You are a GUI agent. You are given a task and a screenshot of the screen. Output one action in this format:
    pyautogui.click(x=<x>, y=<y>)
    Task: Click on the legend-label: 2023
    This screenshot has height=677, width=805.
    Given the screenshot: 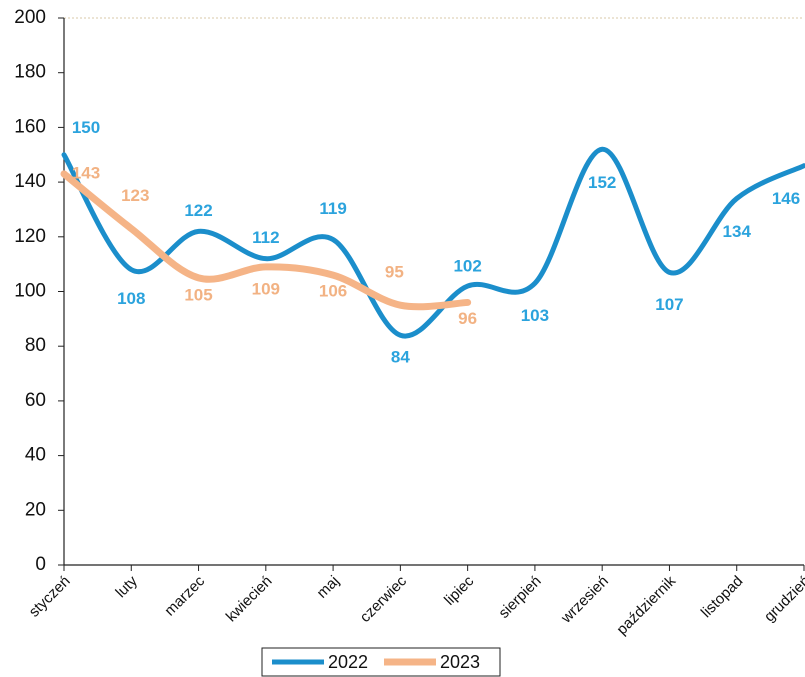 What is the action you would take?
    pyautogui.click(x=460, y=662)
    